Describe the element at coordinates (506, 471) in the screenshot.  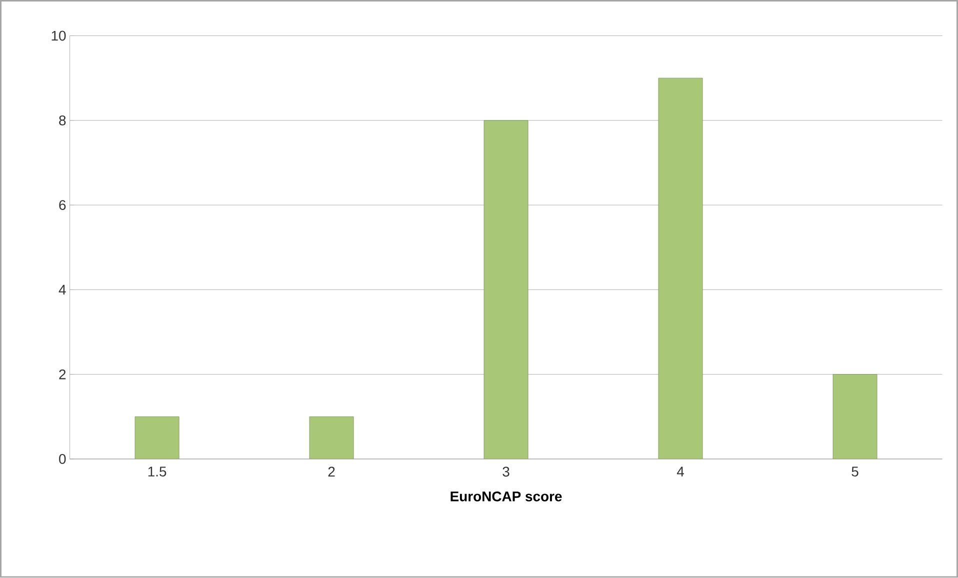
I see `x-tick-label: 3` at that location.